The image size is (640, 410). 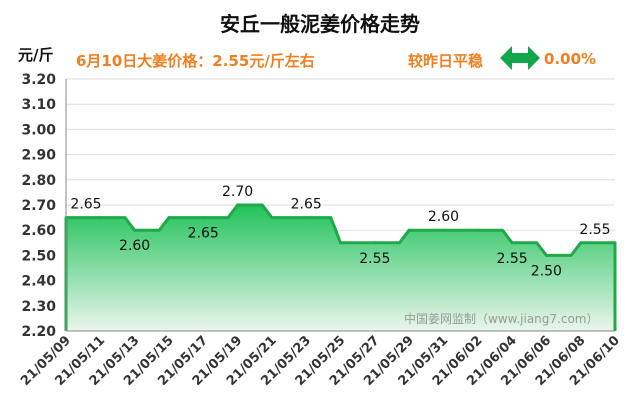 What do you see at coordinates (38, 156) in the screenshot?
I see `y-tick-label: 2.90` at bounding box center [38, 156].